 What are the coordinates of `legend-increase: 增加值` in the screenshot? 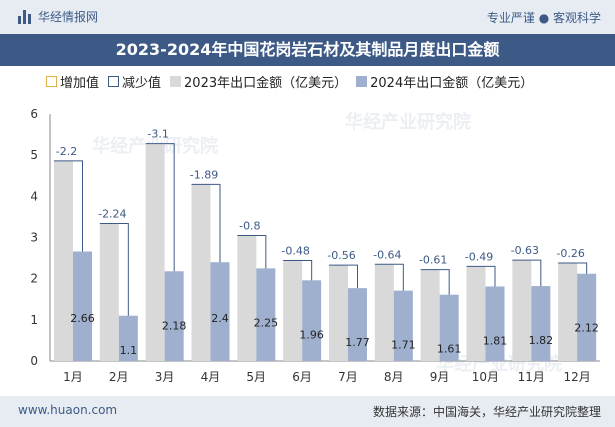 It's located at (72, 81).